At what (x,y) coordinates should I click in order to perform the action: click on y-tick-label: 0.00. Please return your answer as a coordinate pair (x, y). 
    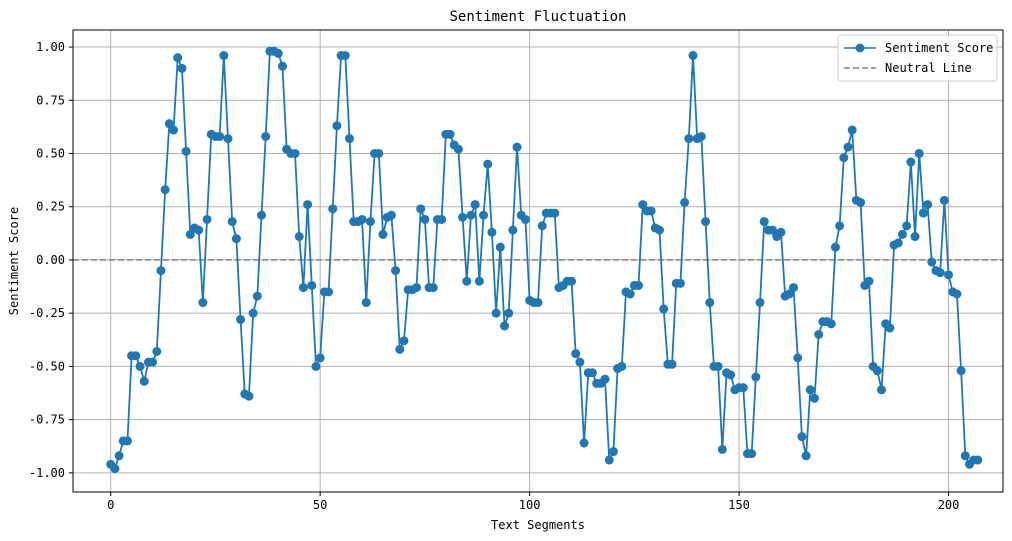
    Looking at the image, I should click on (50, 260).